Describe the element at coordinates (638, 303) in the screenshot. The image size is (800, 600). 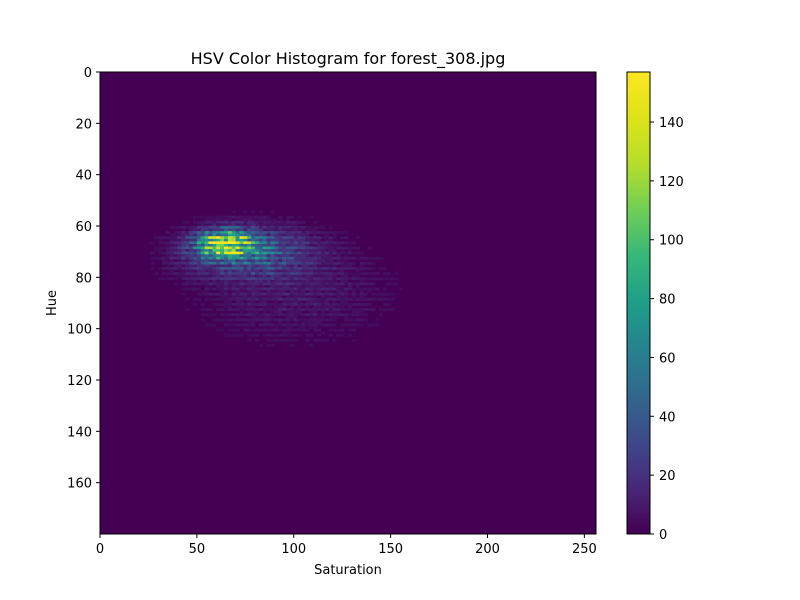
I see `colorbar-frame` at that location.